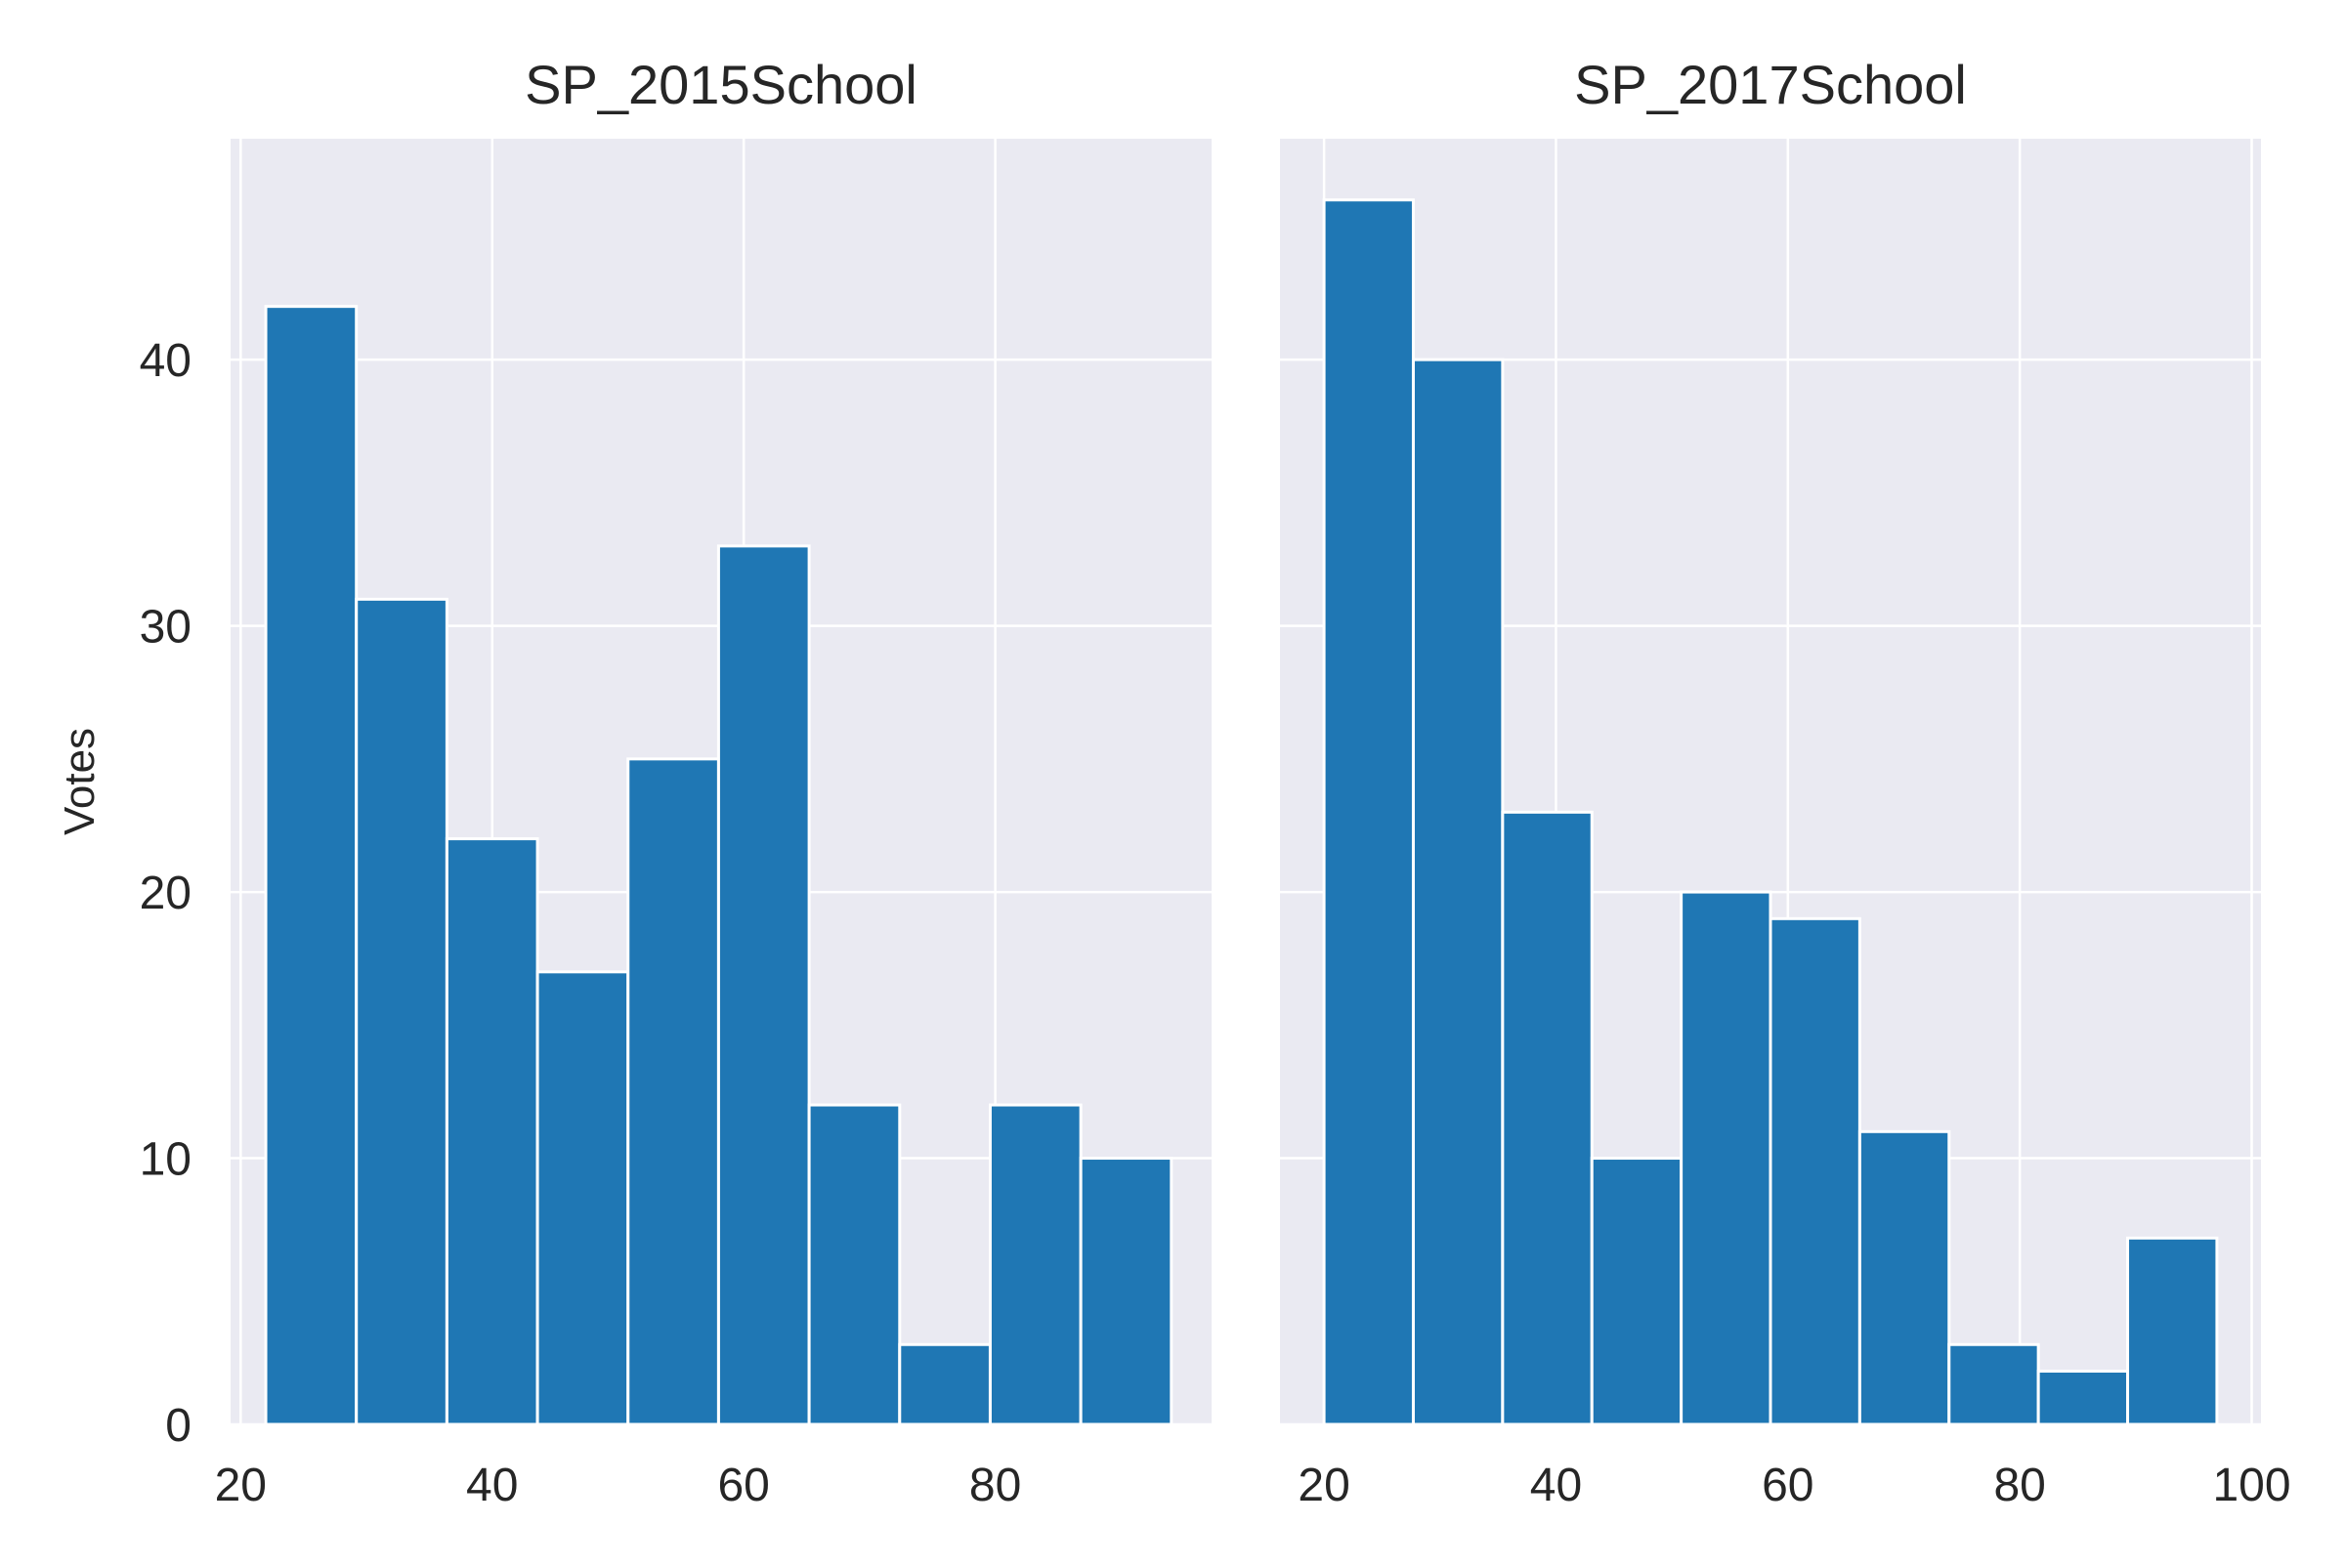  What do you see at coordinates (80, 781) in the screenshot?
I see `y-axis-label: Votes` at bounding box center [80, 781].